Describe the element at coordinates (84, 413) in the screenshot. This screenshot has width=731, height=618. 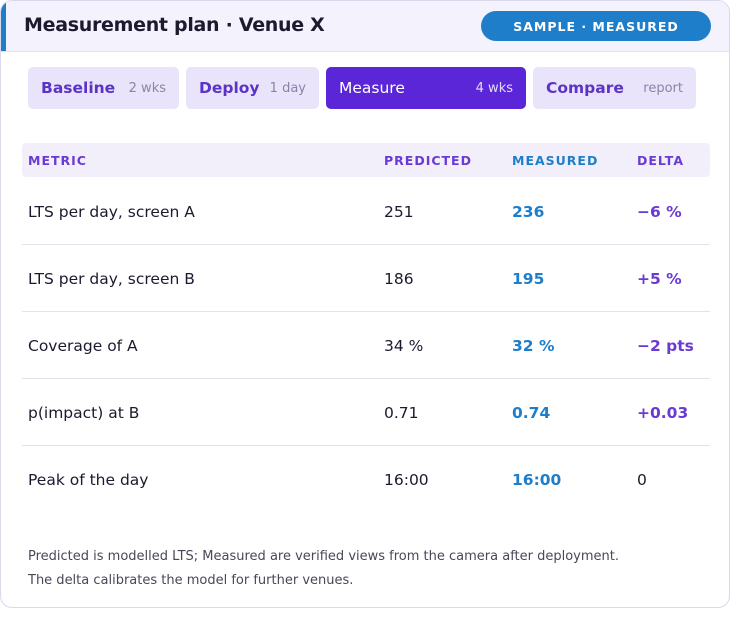
I see `metric-cell: p(impact) at B` at that location.